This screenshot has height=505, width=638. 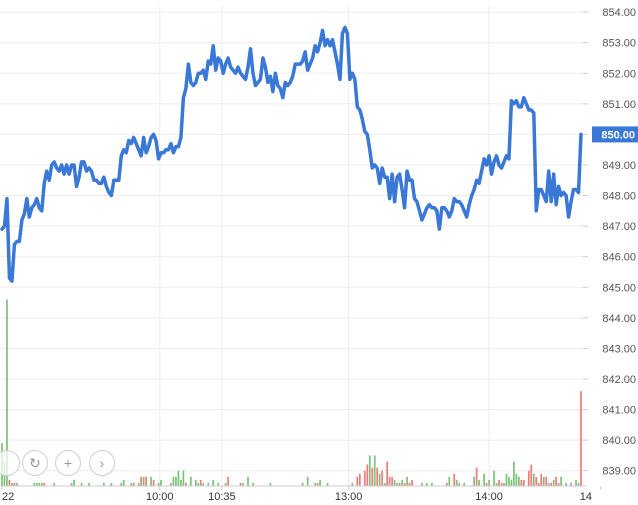 What do you see at coordinates (349, 497) in the screenshot?
I see `x-tick-label: 13:00` at bounding box center [349, 497].